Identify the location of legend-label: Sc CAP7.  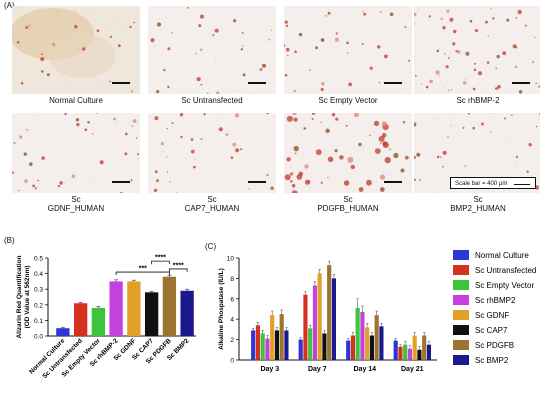
(491, 330).